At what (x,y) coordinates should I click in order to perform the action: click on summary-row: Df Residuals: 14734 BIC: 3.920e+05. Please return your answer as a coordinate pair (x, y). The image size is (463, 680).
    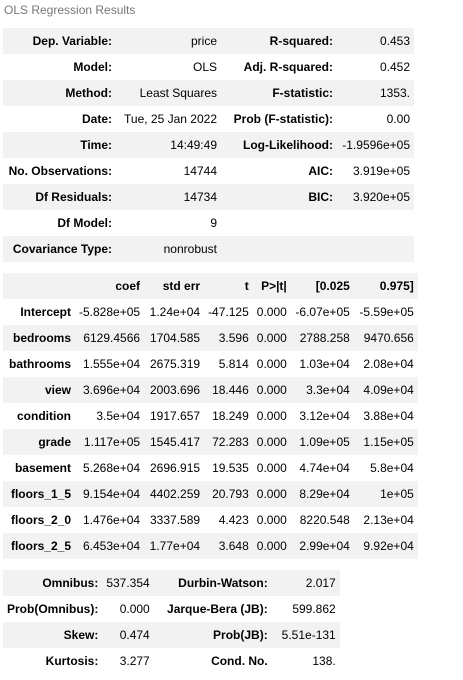
    Looking at the image, I should click on (208, 197).